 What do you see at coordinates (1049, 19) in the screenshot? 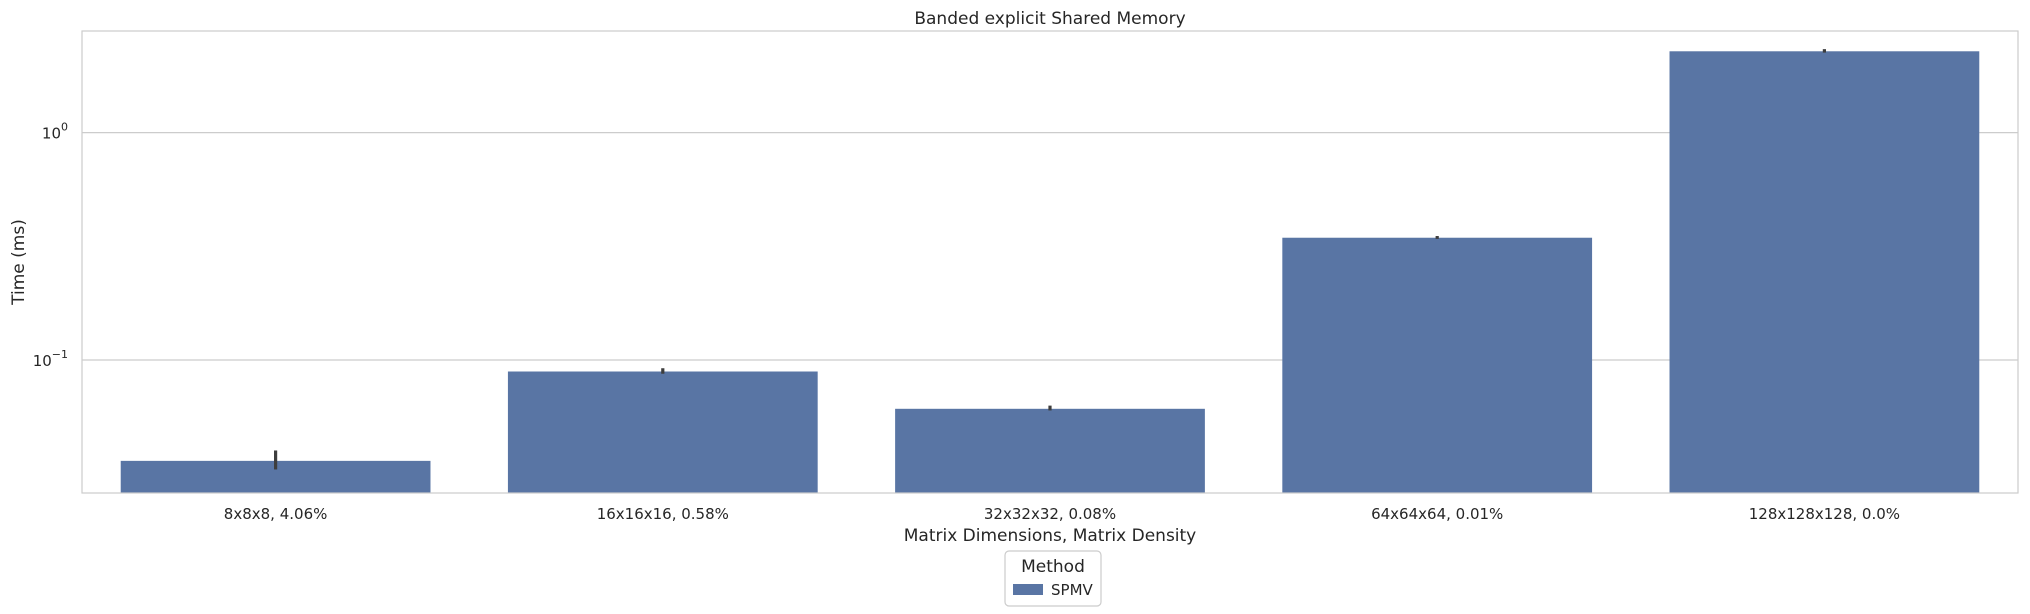
I see `chart-title: Banded explicit Shared Memory` at bounding box center [1049, 19].